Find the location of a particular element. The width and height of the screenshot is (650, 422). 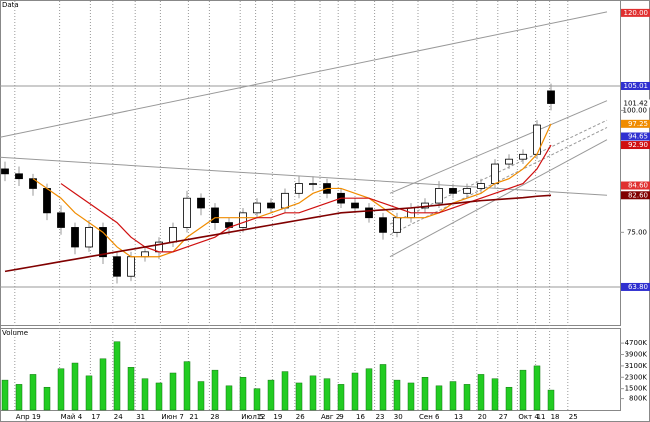

x-tick-label: Июл 5 is located at coordinates (252, 417).